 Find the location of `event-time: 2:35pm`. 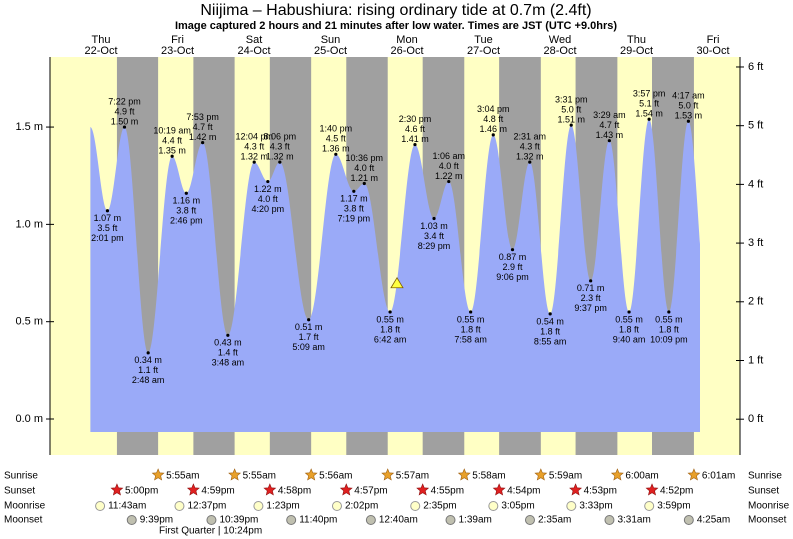

event-time: 2:35pm is located at coordinates (439, 506).